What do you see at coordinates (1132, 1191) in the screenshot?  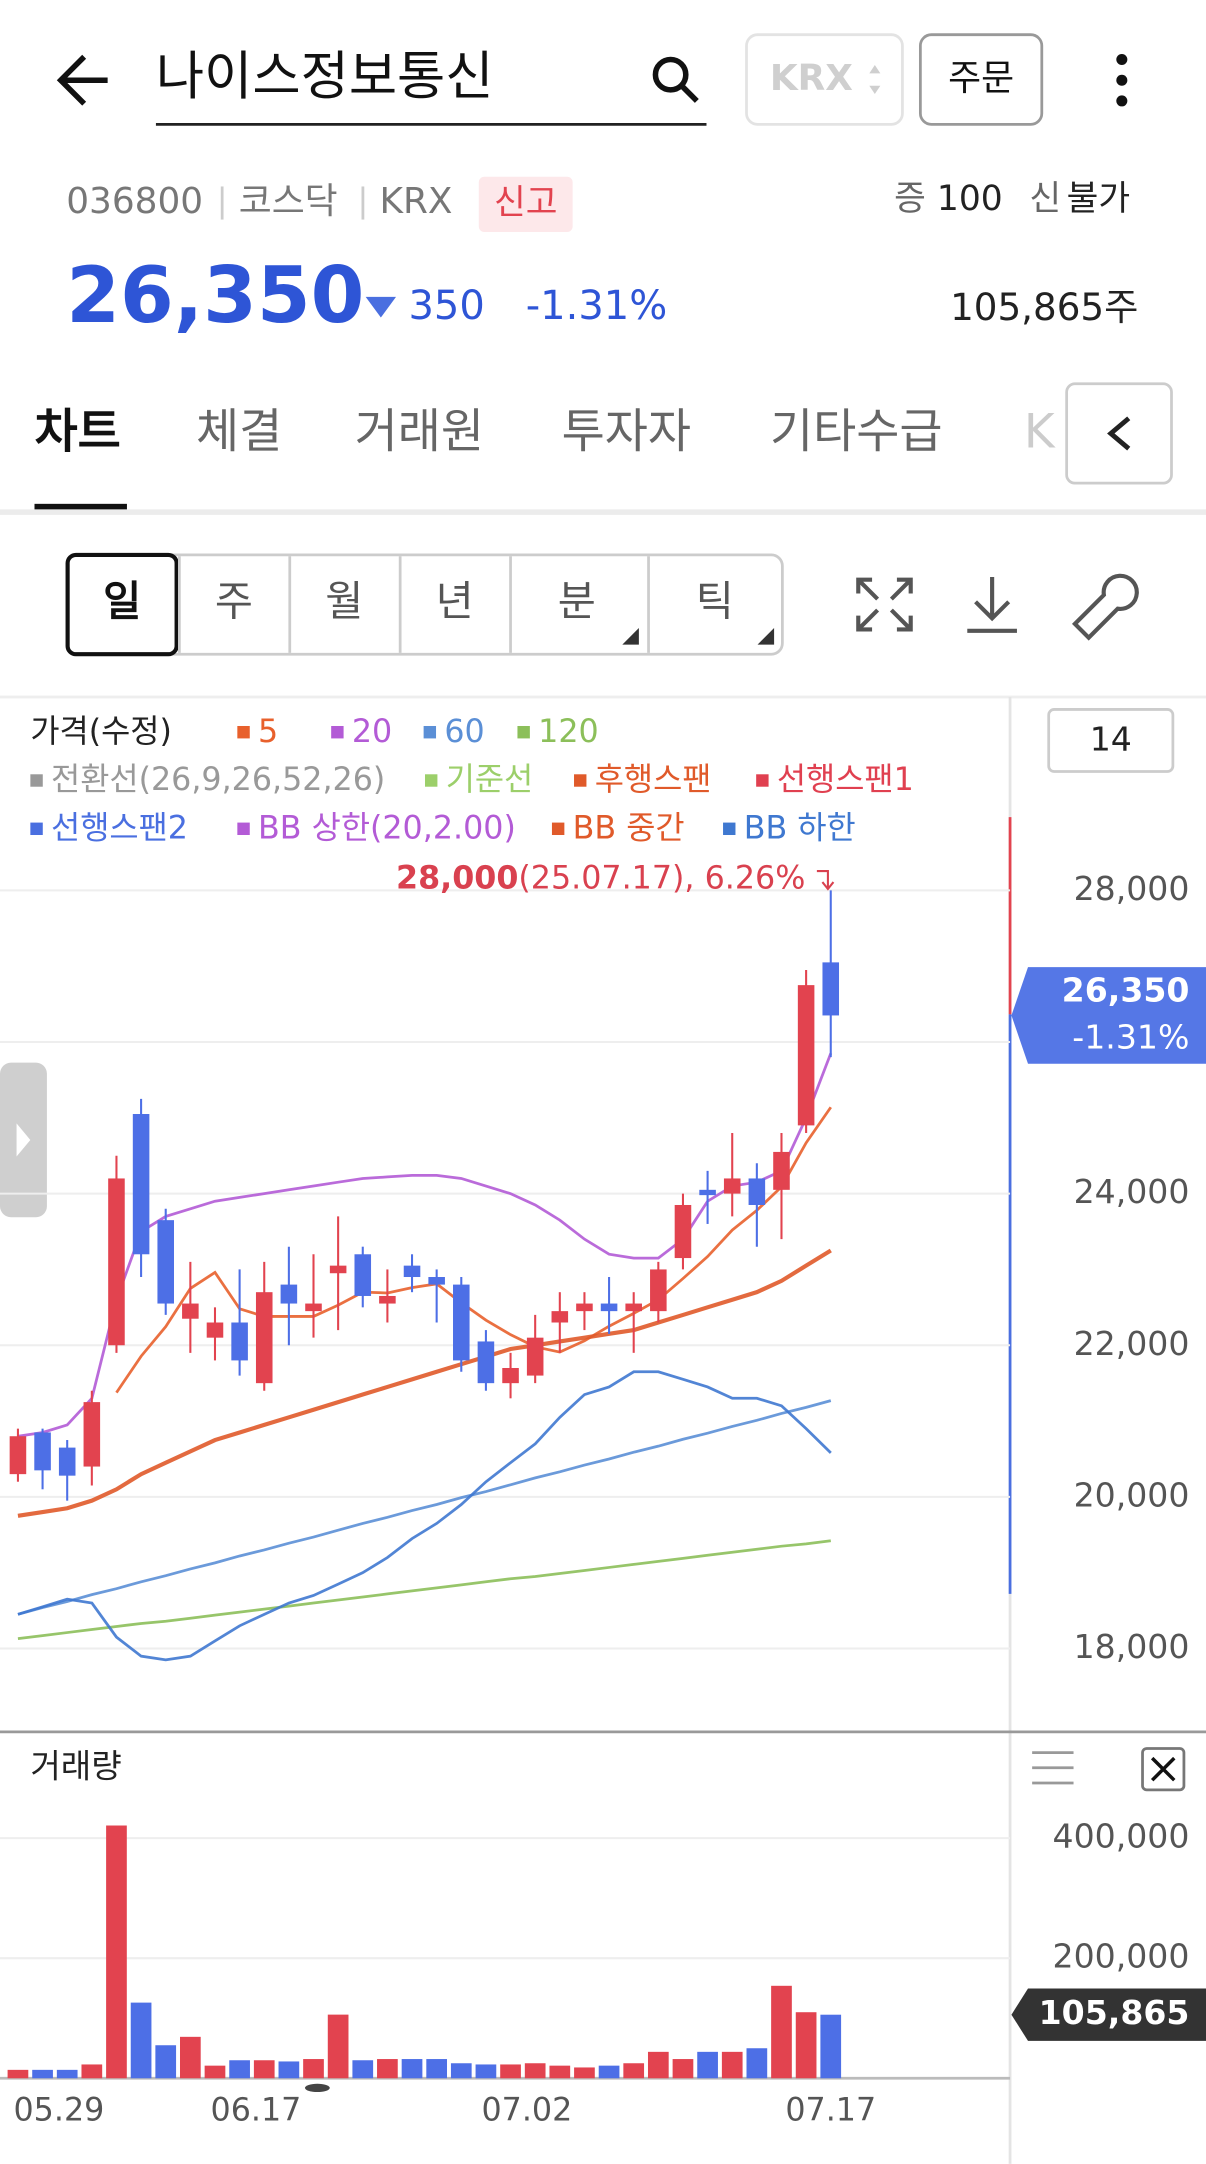 I see `y-tick-label: 24,000` at bounding box center [1132, 1191].